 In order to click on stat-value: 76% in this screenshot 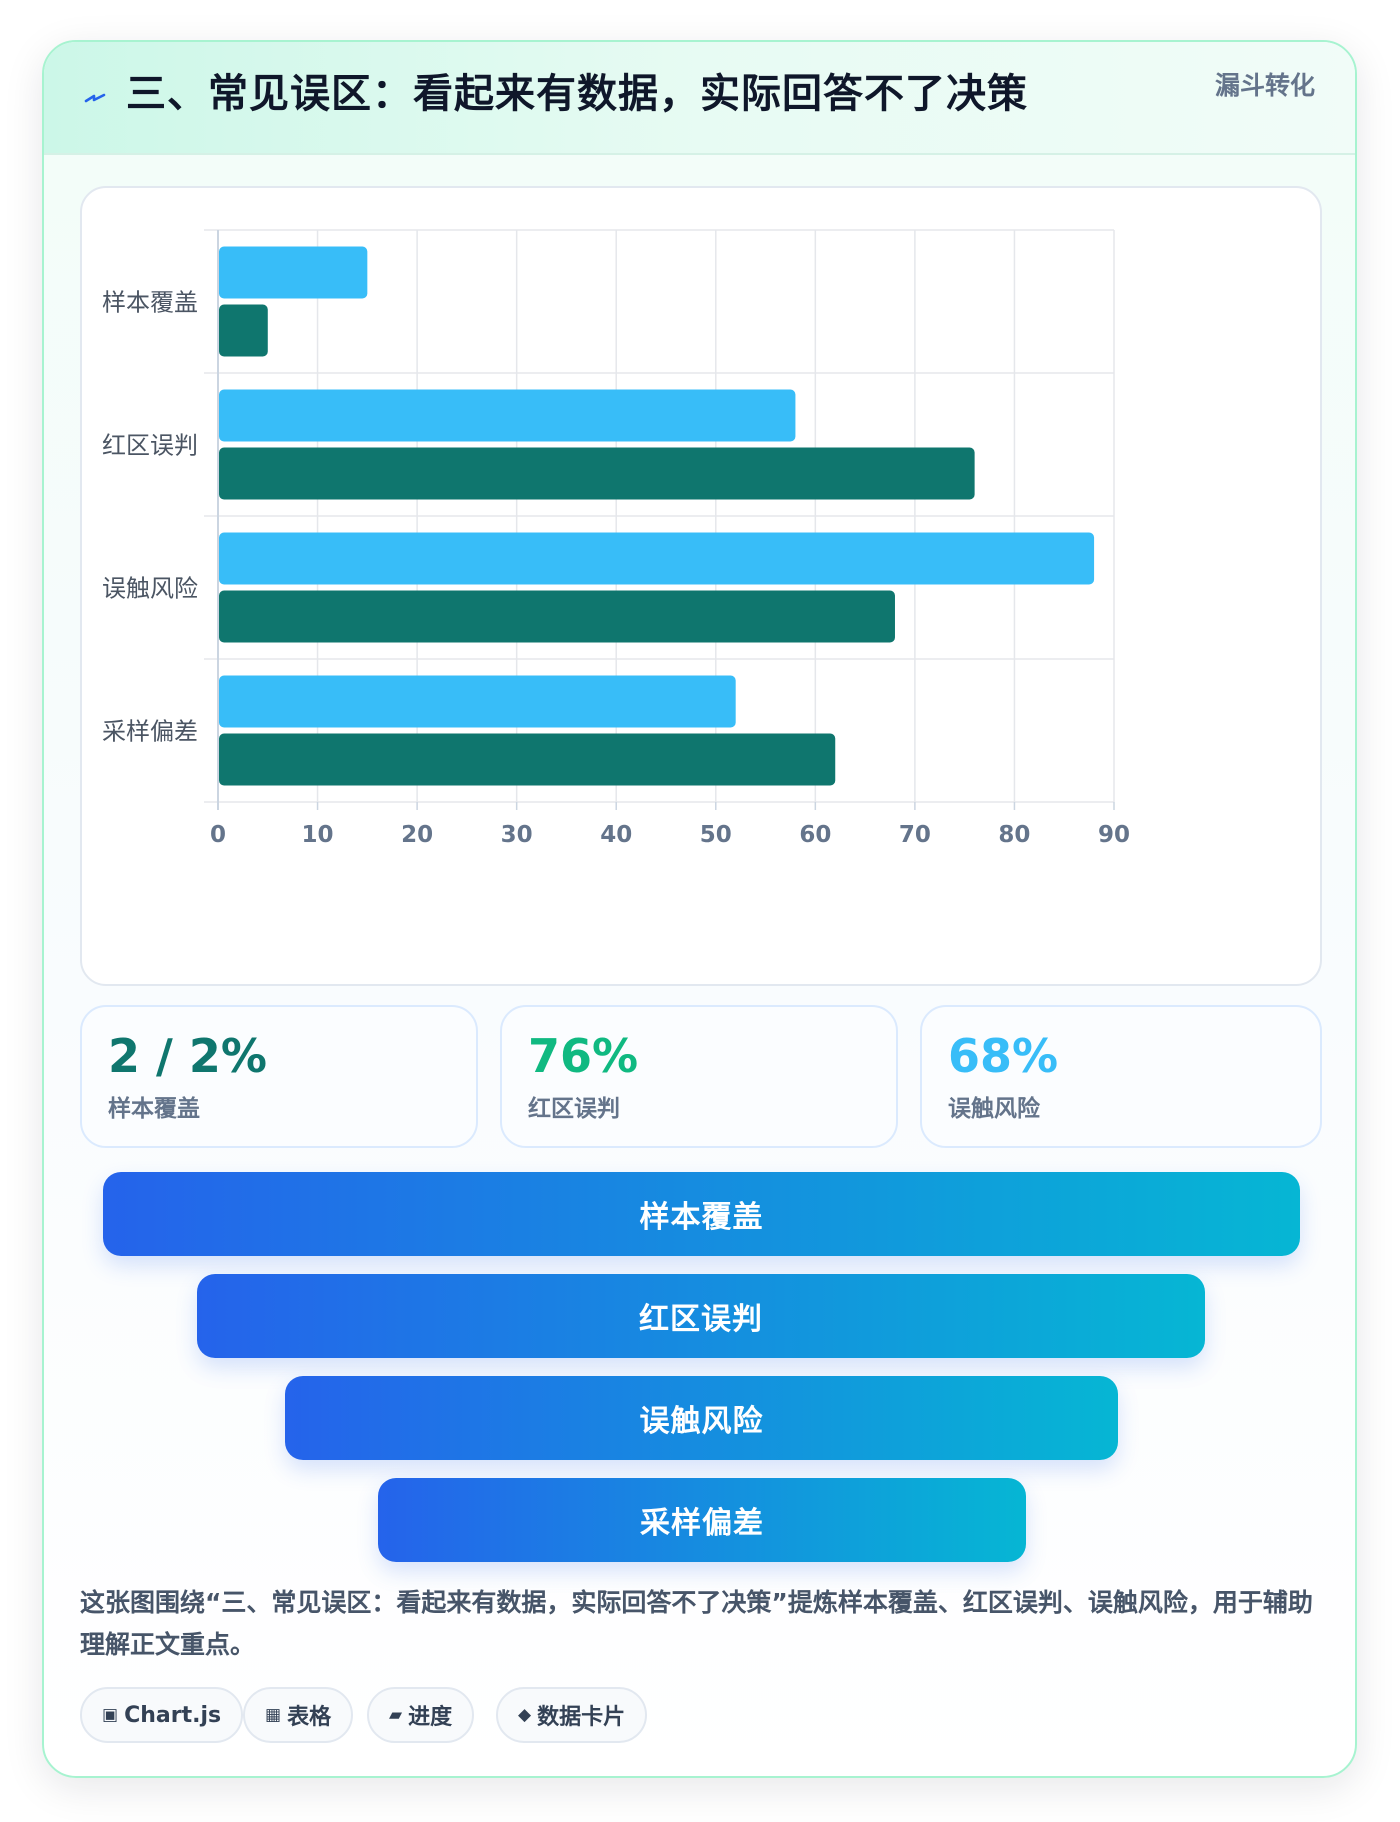, I will do `click(583, 1056)`.